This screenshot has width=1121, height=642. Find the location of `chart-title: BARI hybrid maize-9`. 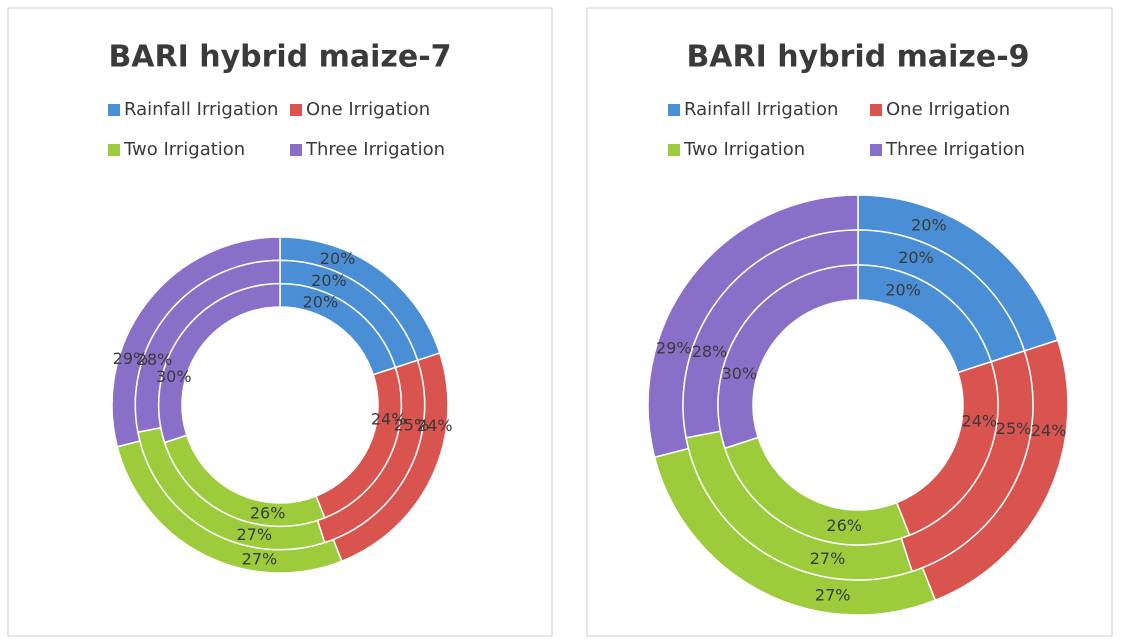

chart-title: BARI hybrid maize-9 is located at coordinates (857, 57).